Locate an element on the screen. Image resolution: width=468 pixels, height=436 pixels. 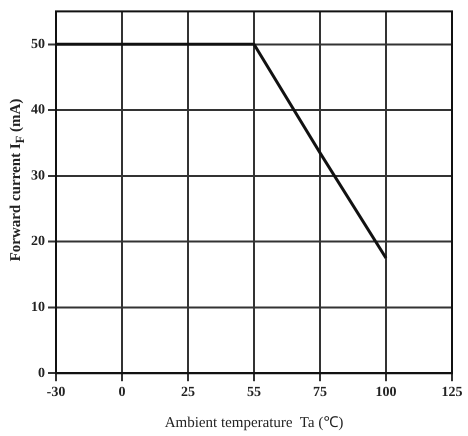
y-tick-label: 10 is located at coordinates (38, 308).